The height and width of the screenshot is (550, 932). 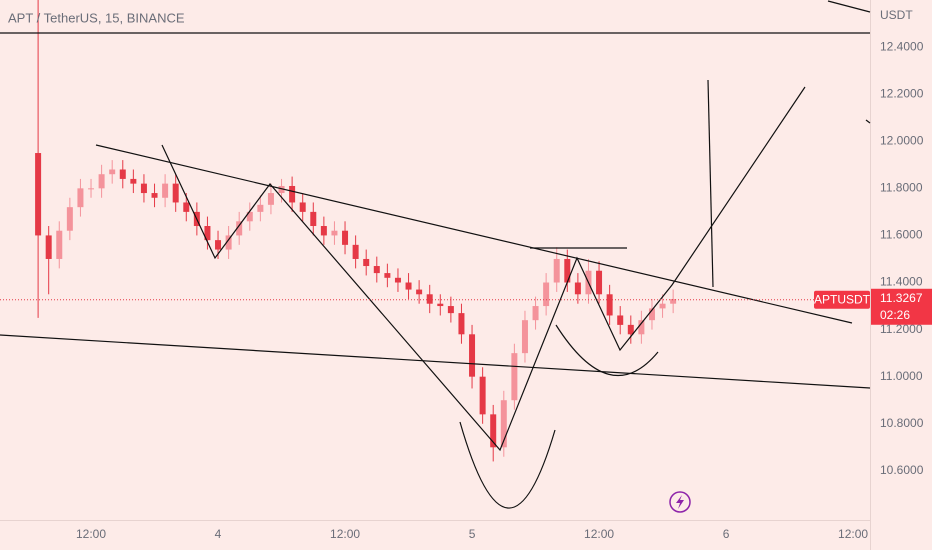 I want to click on icon-circle, so click(x=680, y=502).